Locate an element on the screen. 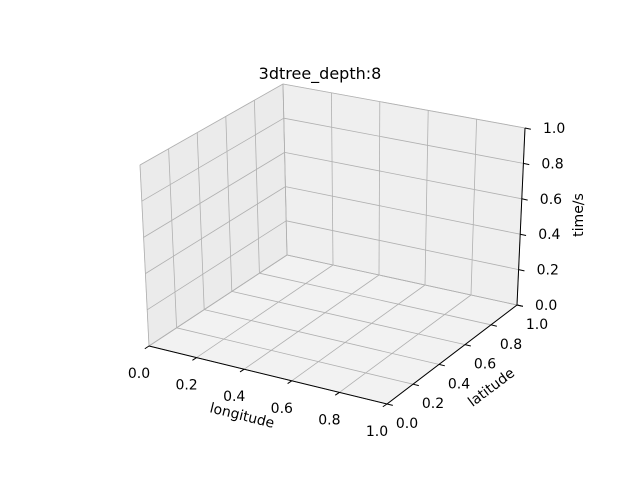  y-tick-label: 0.6 is located at coordinates (485, 365).